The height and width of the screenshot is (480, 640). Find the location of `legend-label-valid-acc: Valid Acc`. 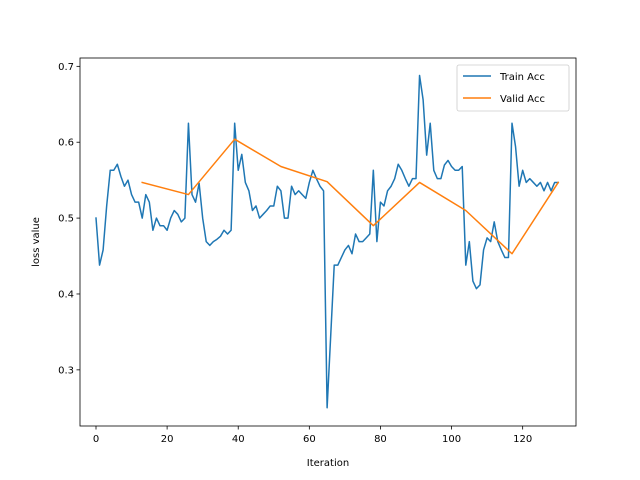

legend-label-valid-acc: Valid Acc is located at coordinates (522, 99).